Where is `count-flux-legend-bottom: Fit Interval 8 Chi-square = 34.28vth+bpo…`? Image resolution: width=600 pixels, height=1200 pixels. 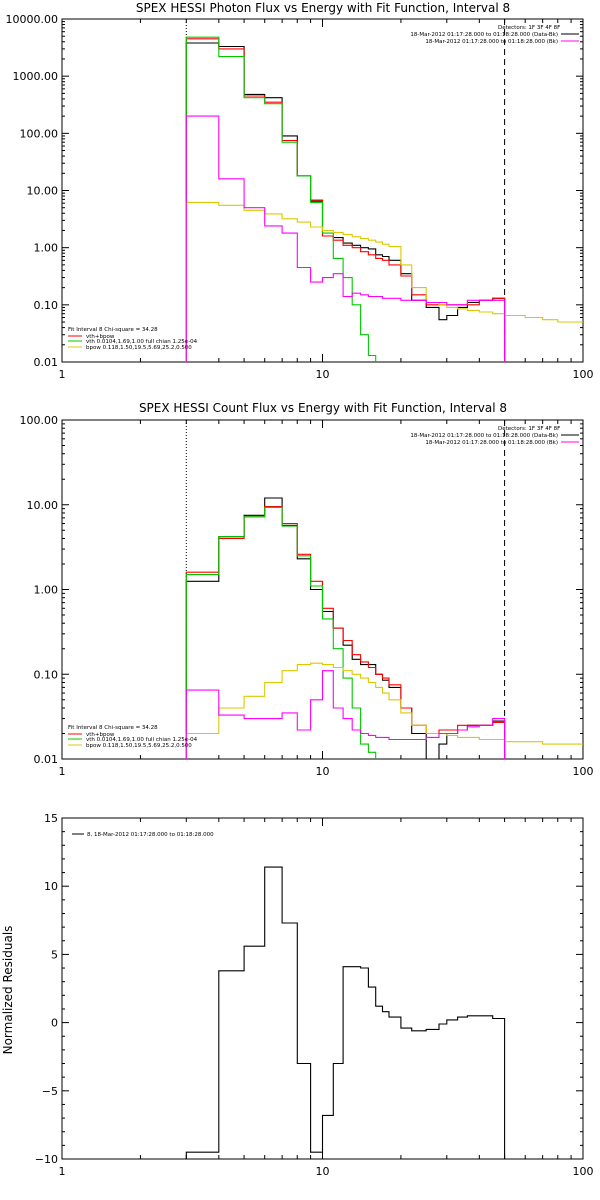 count-flux-legend-bottom: Fit Interval 8 Chi-square = 34.28vth+bpo… is located at coordinates (133, 737).